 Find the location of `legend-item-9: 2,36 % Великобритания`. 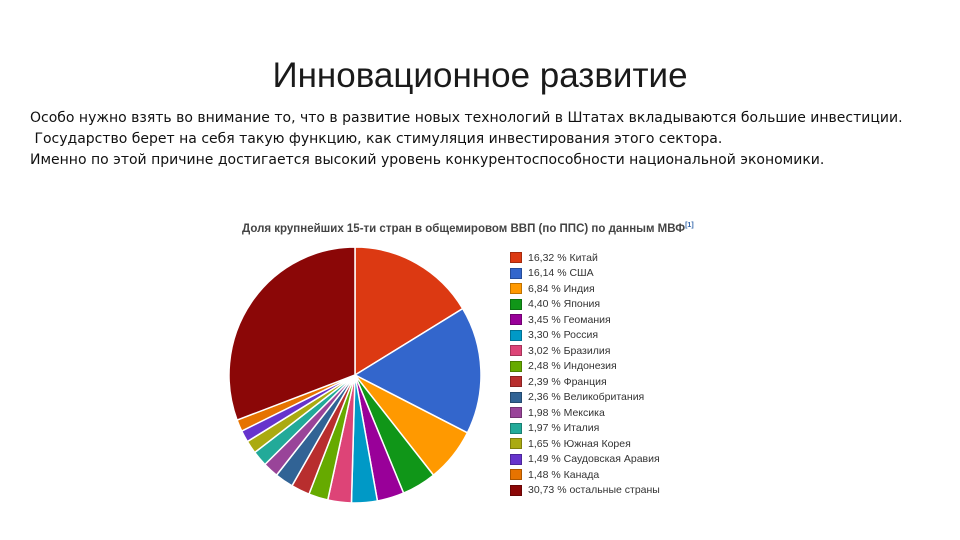

legend-item-9: 2,36 % Великобритания is located at coordinates (585, 398).